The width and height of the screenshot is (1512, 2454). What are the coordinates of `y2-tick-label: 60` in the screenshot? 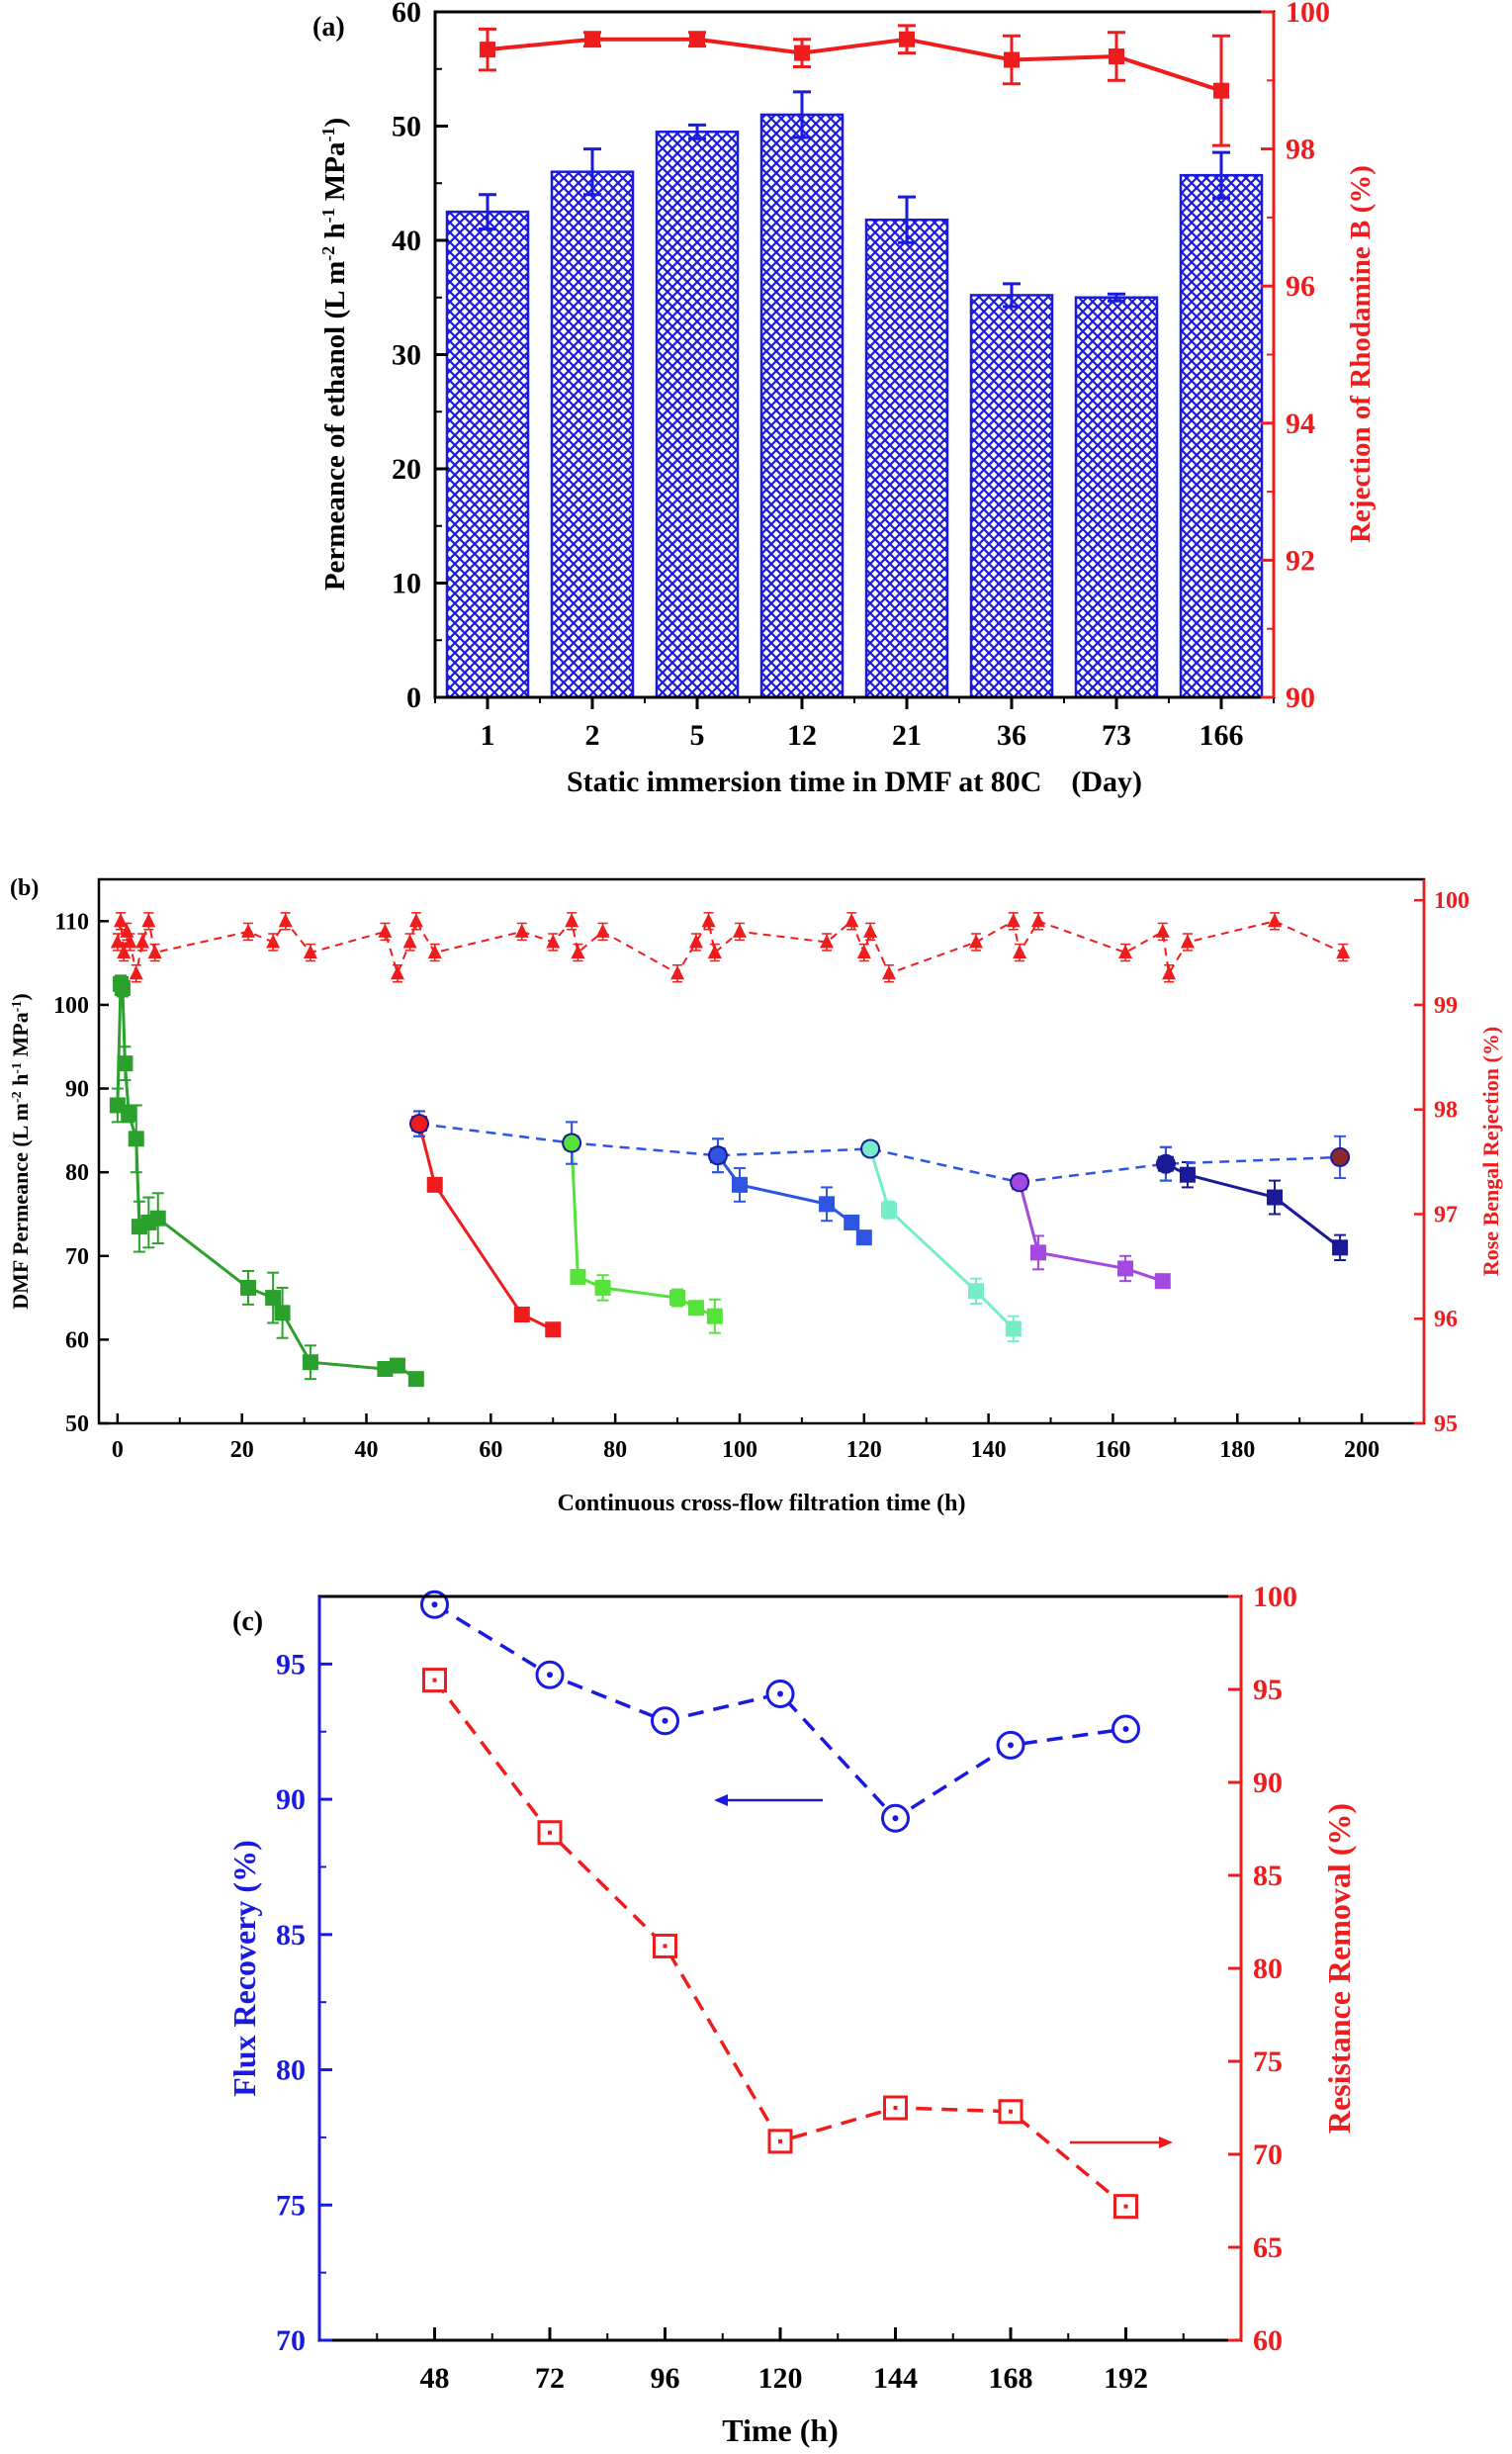 It's located at (1268, 2340).